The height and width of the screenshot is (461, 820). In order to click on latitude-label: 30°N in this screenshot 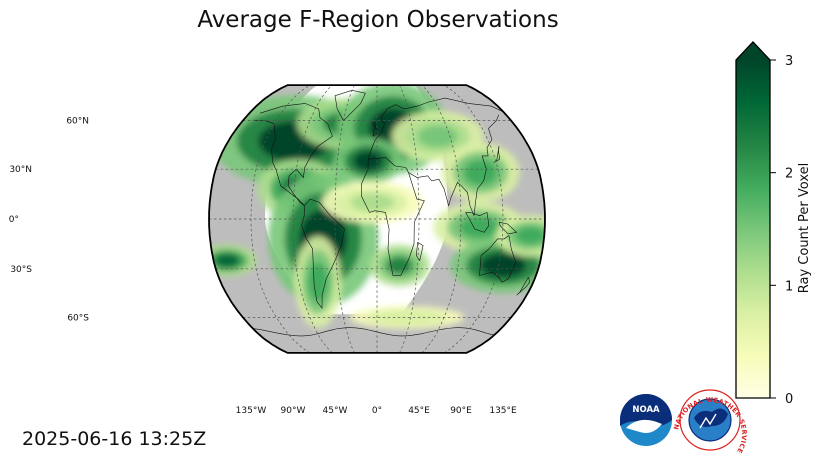, I will do `click(20, 170)`.